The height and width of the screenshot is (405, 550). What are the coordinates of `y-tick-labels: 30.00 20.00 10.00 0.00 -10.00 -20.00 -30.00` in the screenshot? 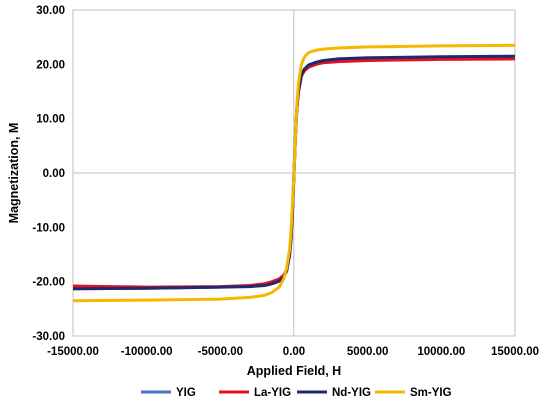 It's located at (48, 174).